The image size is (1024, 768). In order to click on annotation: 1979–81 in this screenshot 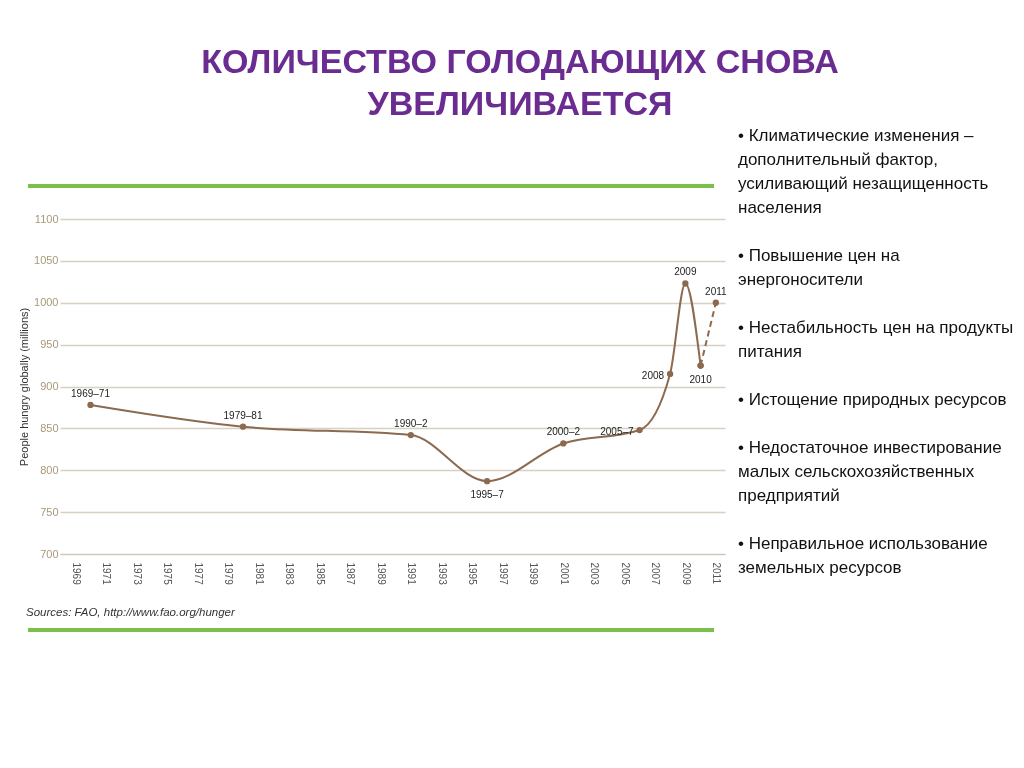, I will do `click(243, 415)`.